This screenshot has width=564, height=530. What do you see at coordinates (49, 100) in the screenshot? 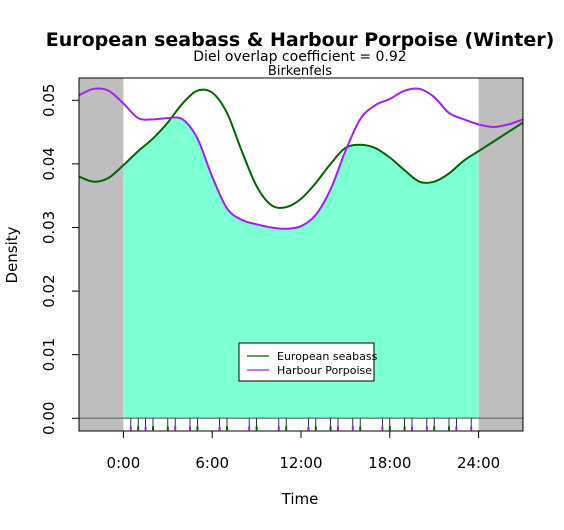
I see `y-tick-label: 0.05` at bounding box center [49, 100].